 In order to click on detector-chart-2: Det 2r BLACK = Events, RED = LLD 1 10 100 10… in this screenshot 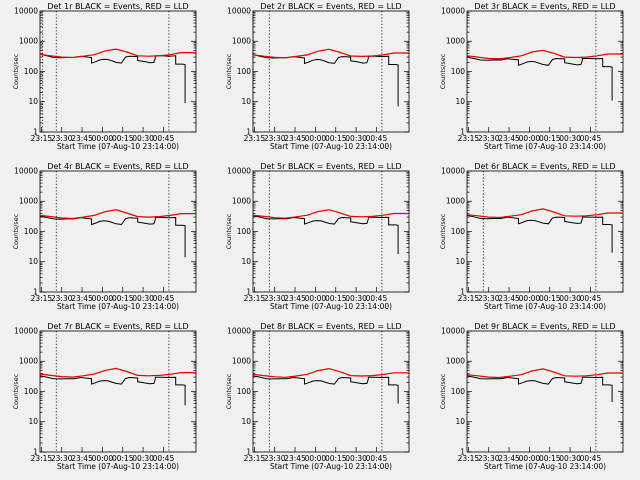, I will do `click(317, 76)`.